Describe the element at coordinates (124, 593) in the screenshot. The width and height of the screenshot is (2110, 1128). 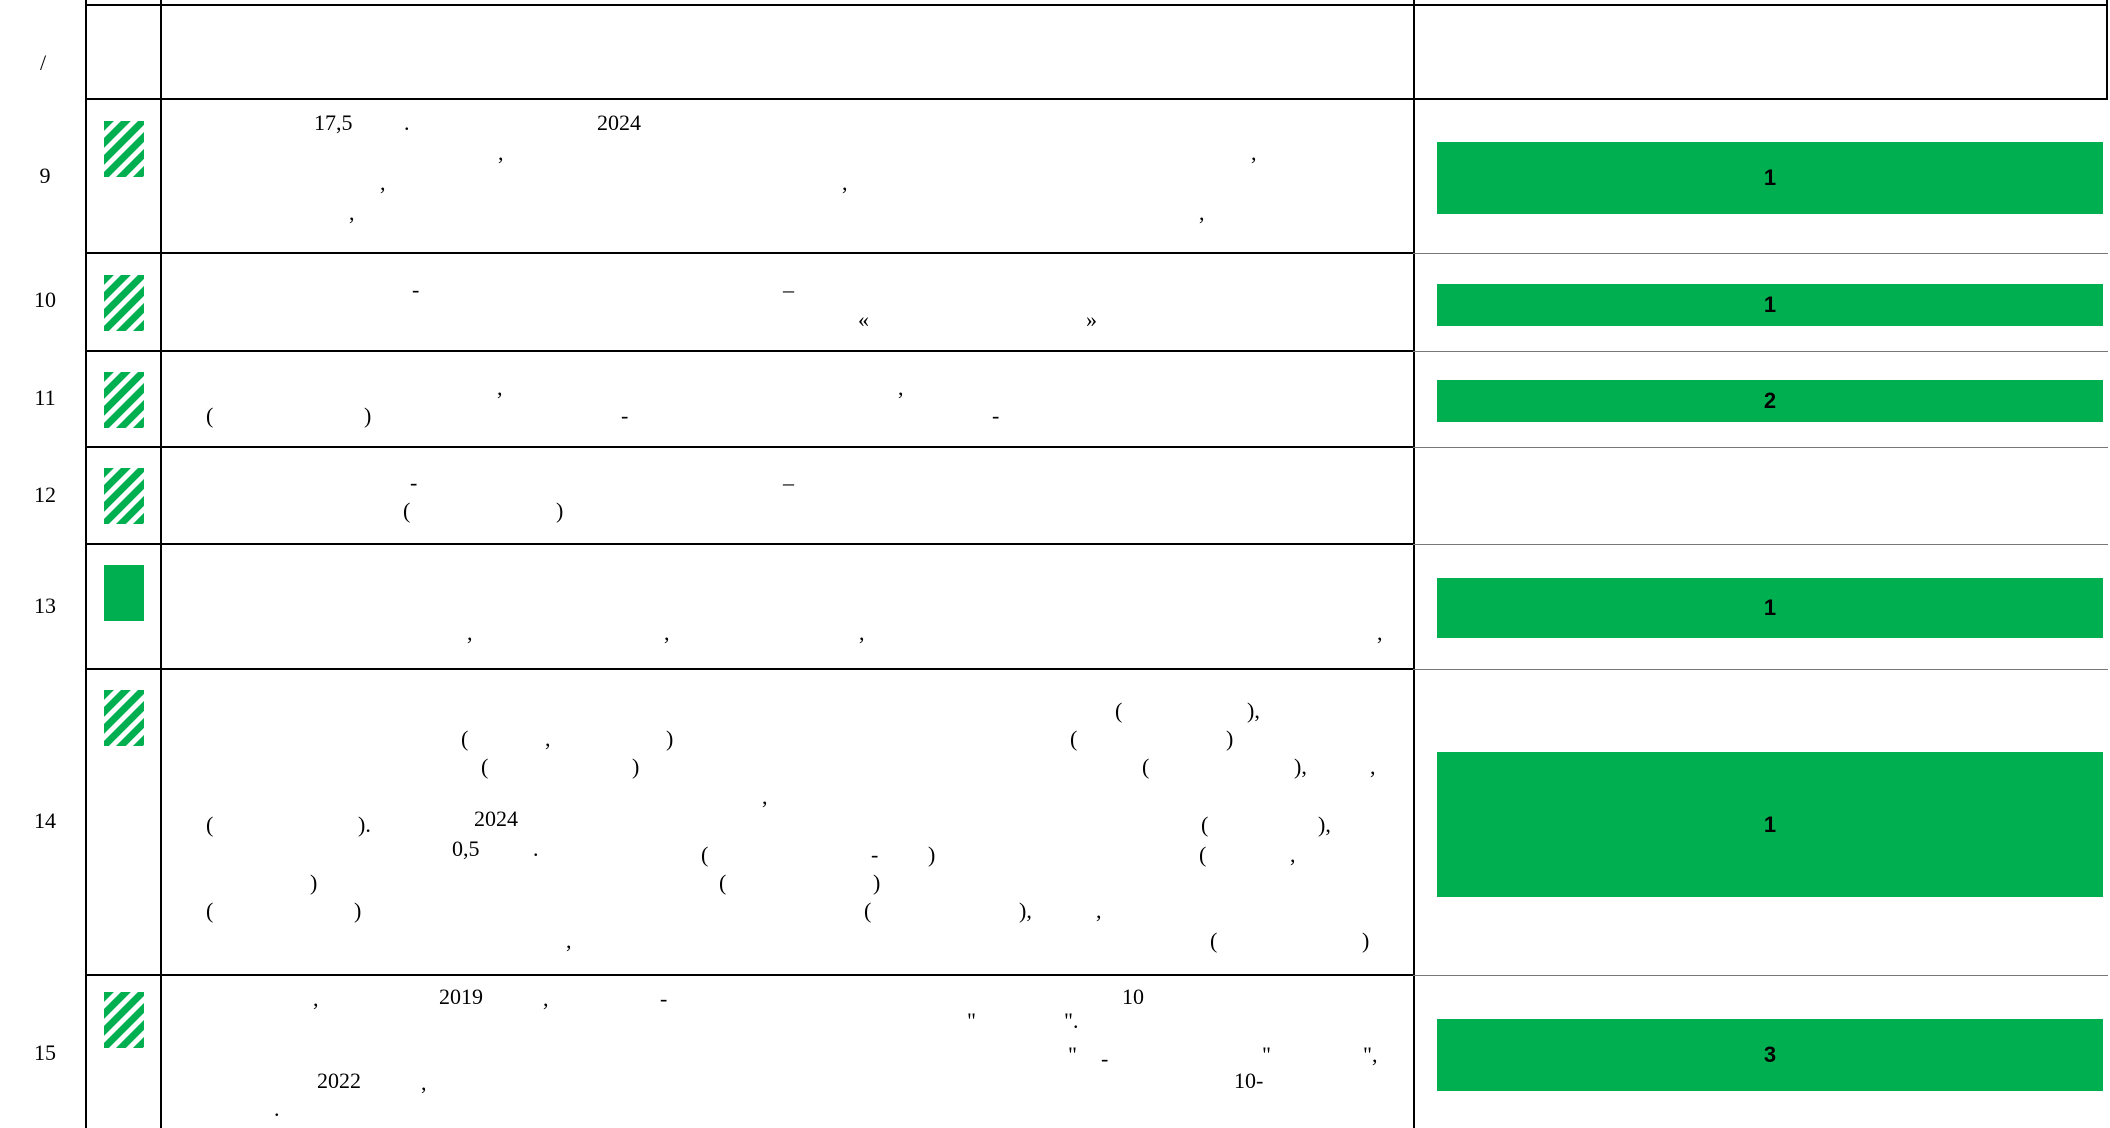
I see `solid-icon` at that location.